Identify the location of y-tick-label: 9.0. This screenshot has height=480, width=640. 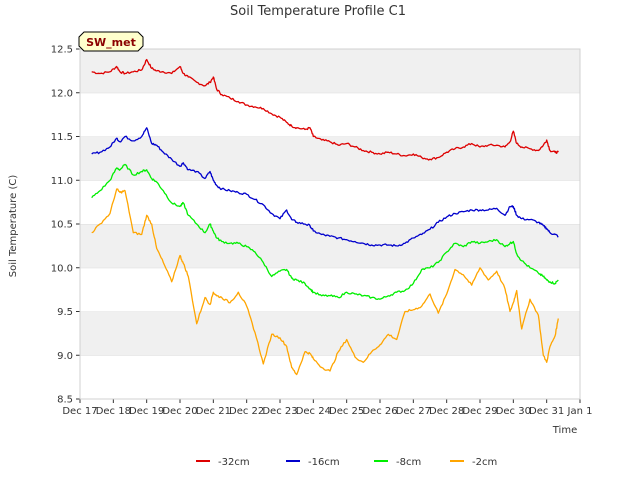
(65, 356).